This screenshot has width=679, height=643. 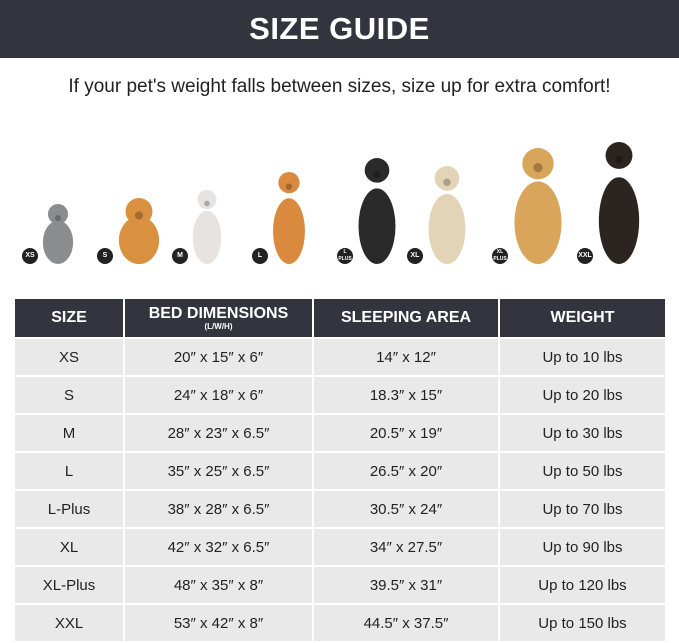 I want to click on cell-sleeping-area: 30.5″ x 24″, so click(x=406, y=509).